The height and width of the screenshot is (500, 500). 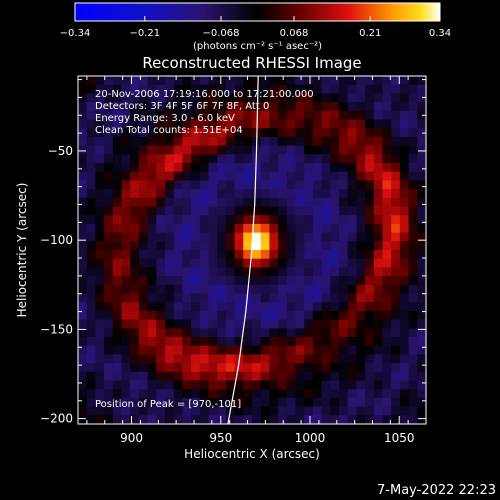 What do you see at coordinates (168, 404) in the screenshot?
I see `peak-position-label: Position of Peak = [970,-101]` at bounding box center [168, 404].